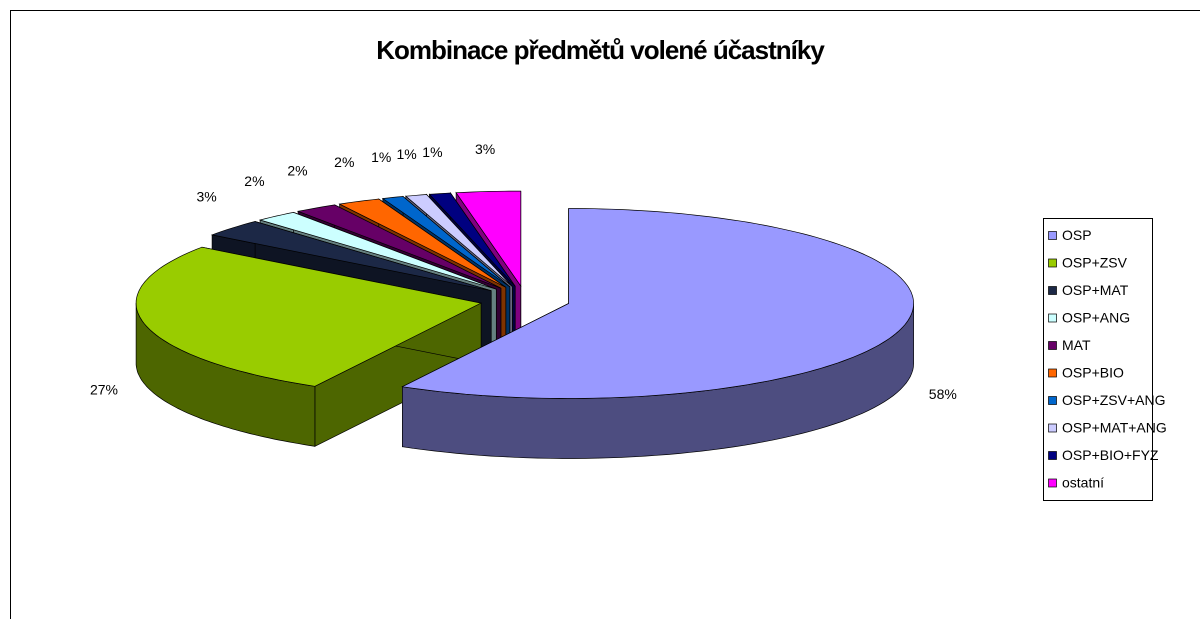 The height and width of the screenshot is (619, 1200). I want to click on data-label: 58%, so click(943, 394).